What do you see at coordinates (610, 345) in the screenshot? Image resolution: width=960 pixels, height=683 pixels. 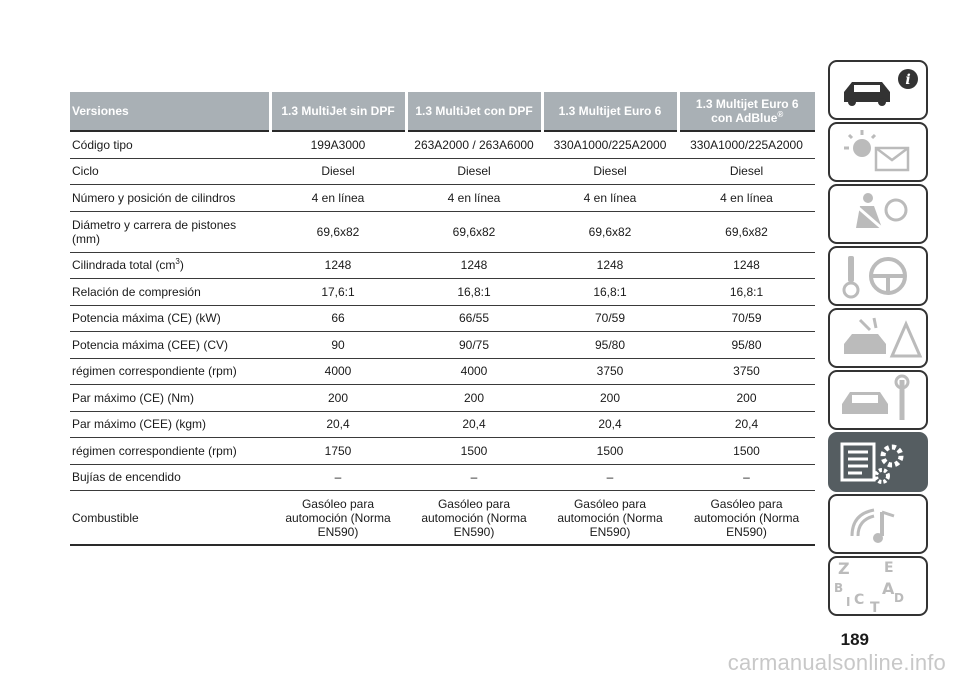 I see `table-cell: 95/80` at bounding box center [610, 345].